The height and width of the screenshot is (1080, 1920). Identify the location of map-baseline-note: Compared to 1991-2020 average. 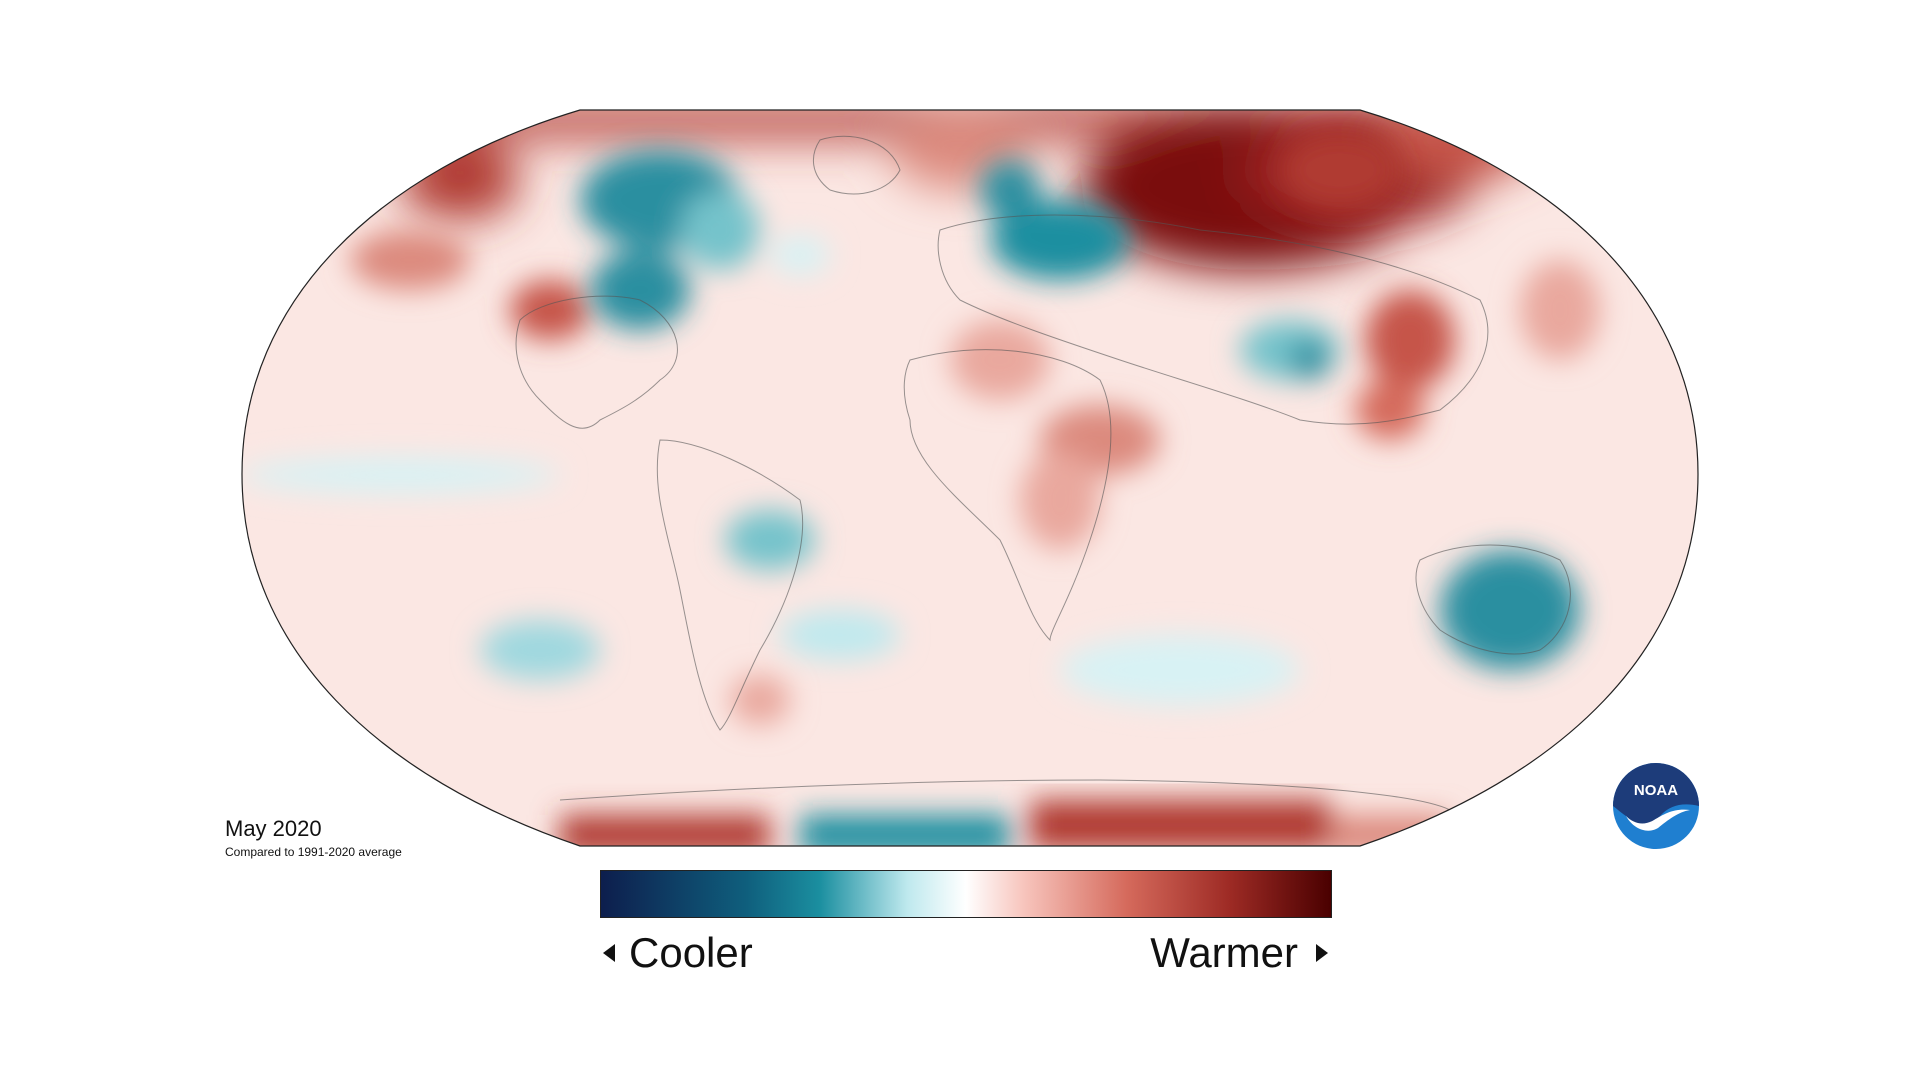
(313, 852).